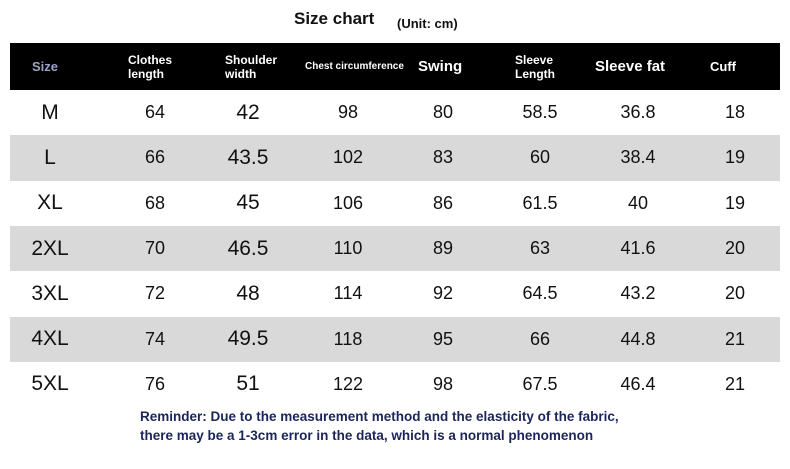 This screenshot has width=790, height=469. I want to click on table-cell: 58.5, so click(540, 112).